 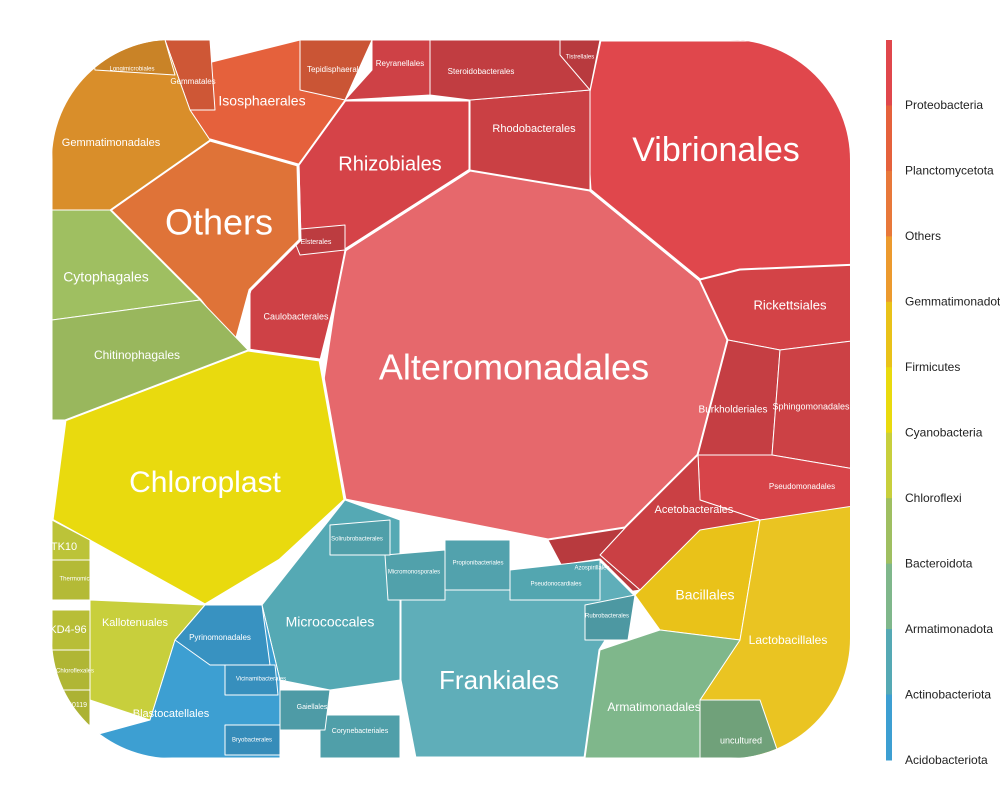 I want to click on cell-label-gemmatales: Gemmatales, so click(x=192, y=81).